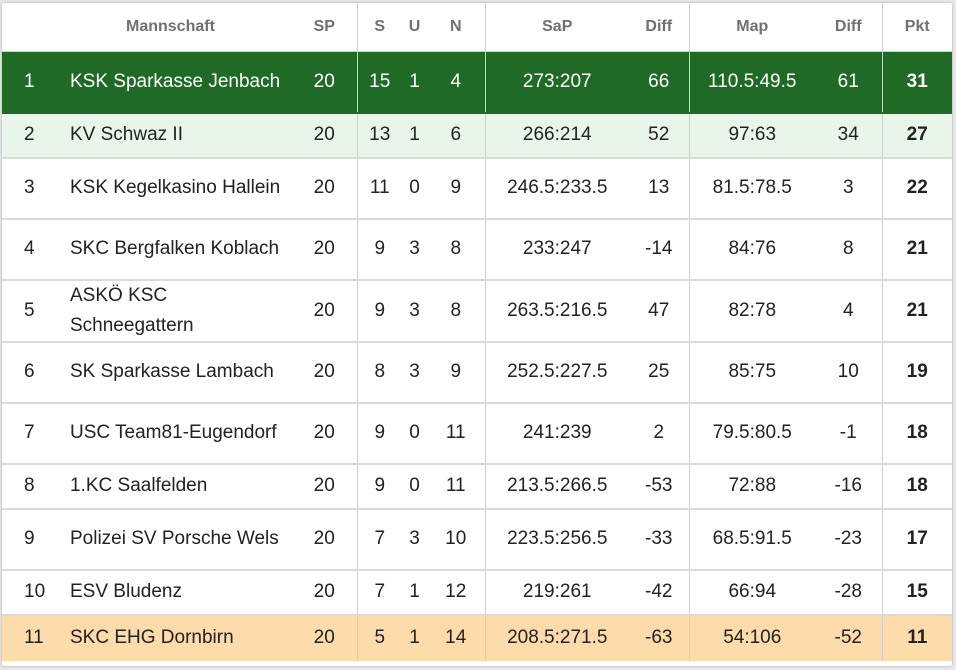 Image resolution: width=956 pixels, height=670 pixels. I want to click on header-sap: SaP, so click(557, 27).